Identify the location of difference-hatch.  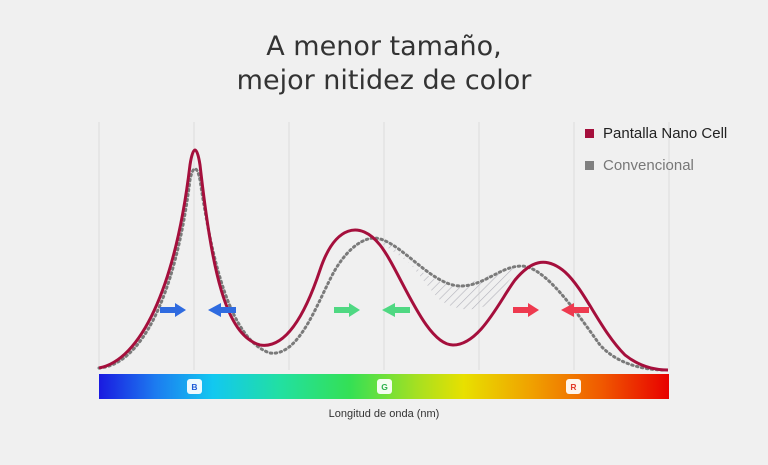
(445, 274).